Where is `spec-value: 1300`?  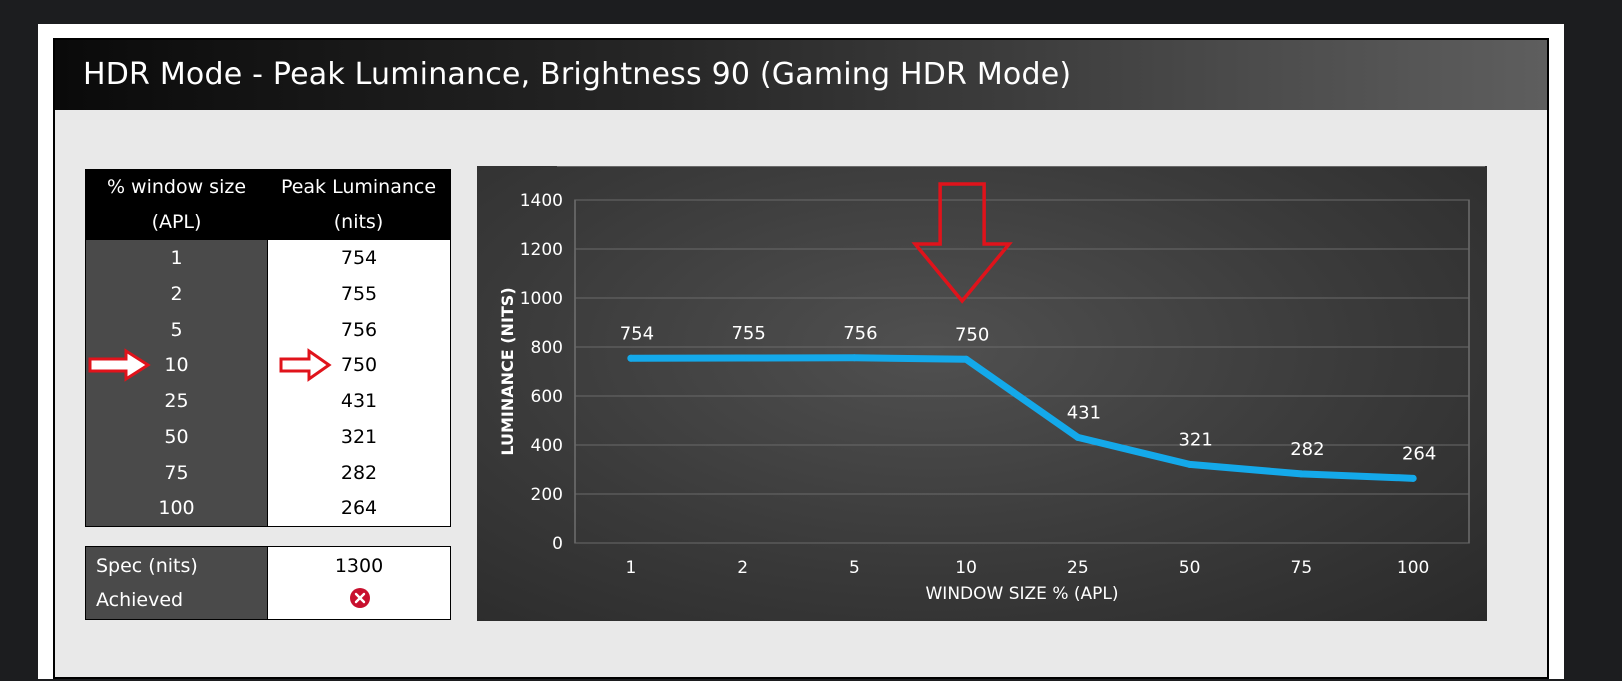 spec-value: 1300 is located at coordinates (359, 566).